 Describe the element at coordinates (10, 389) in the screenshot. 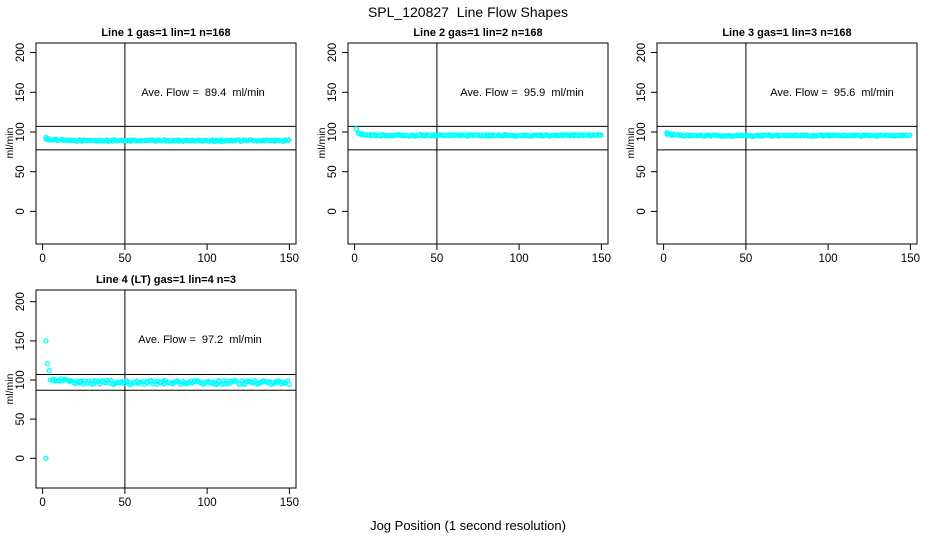

I see `panel-4-y-axis-label: ml/min` at that location.